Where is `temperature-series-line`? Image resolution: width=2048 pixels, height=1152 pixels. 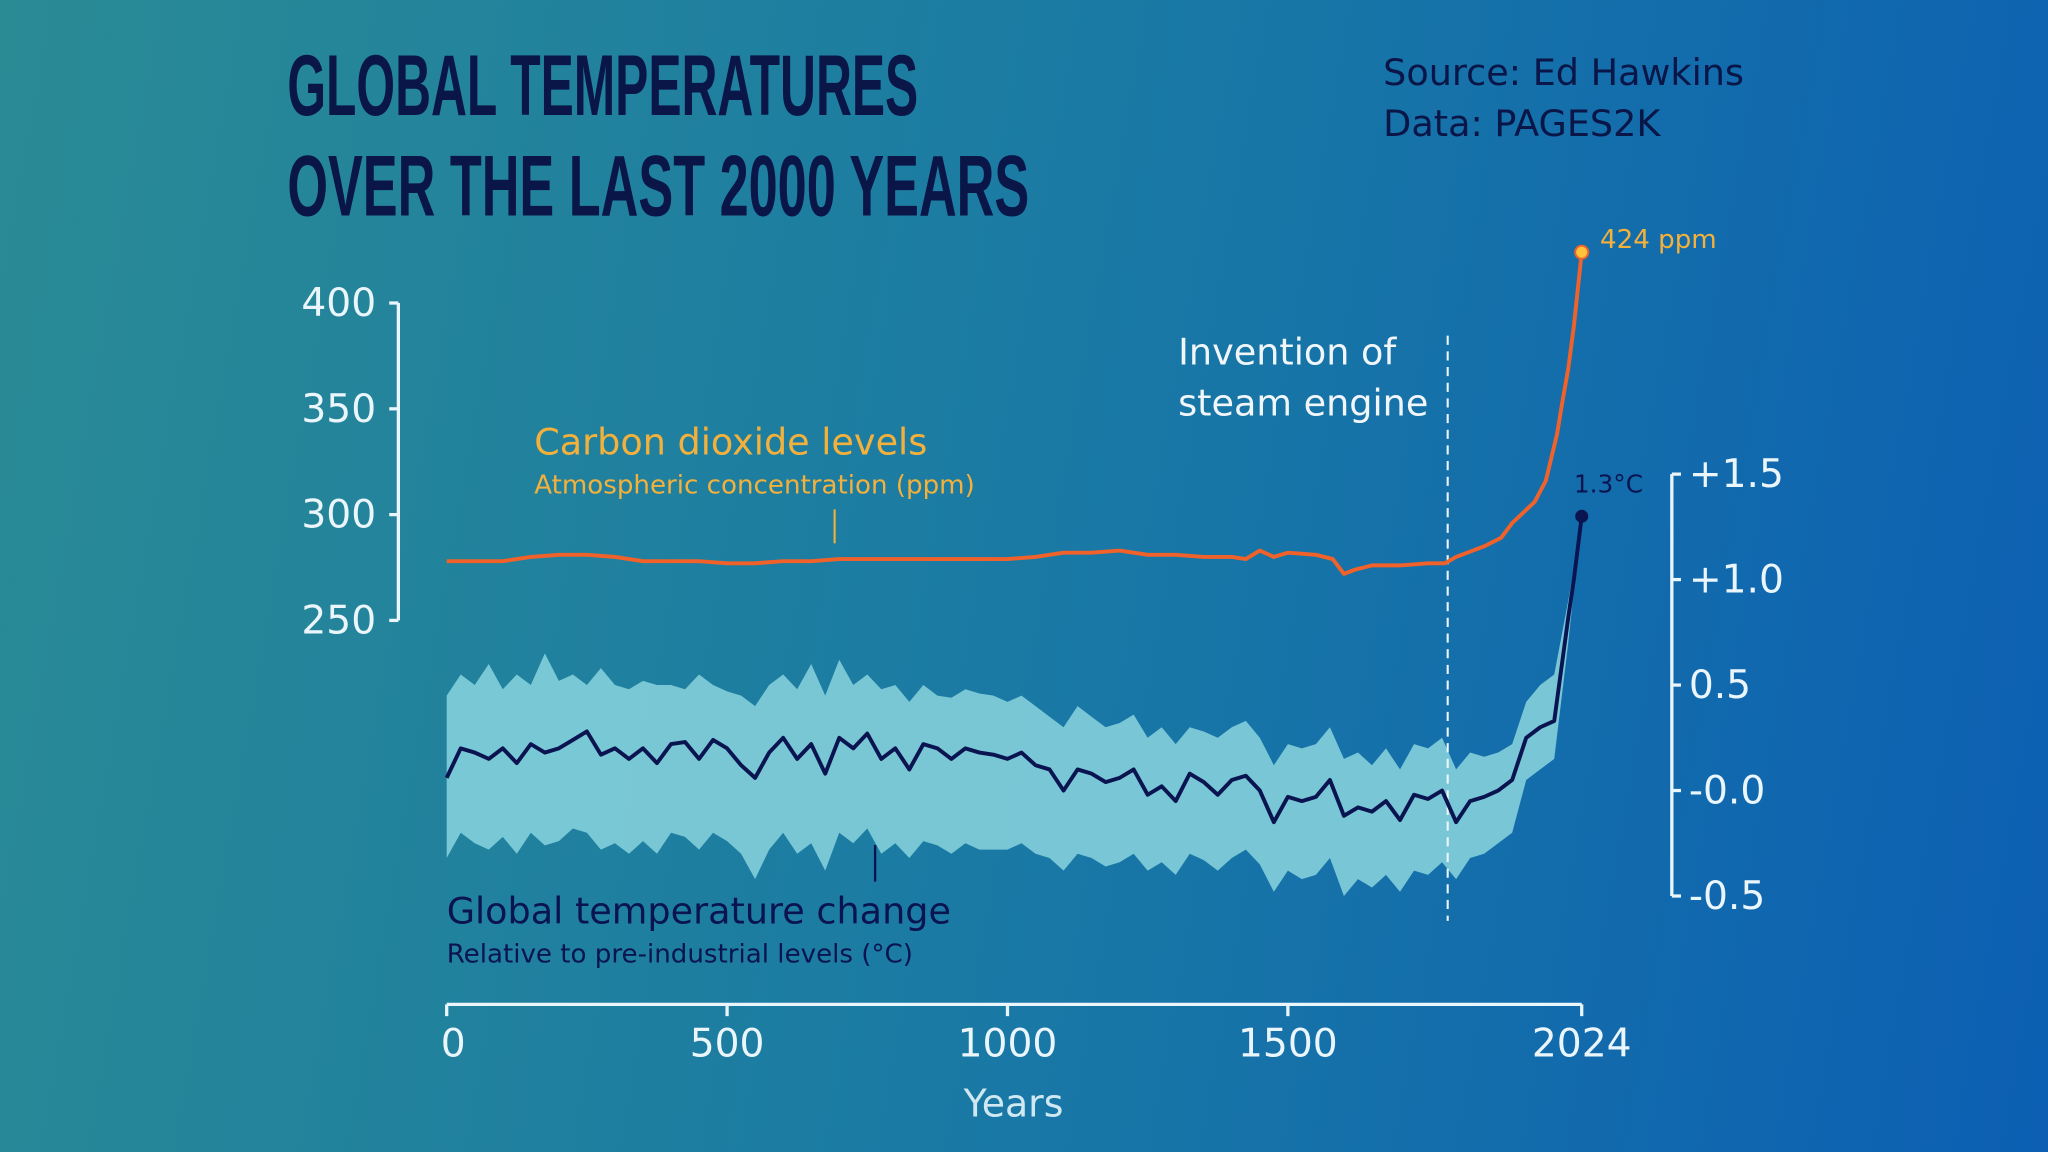 temperature-series-line is located at coordinates (1014, 670).